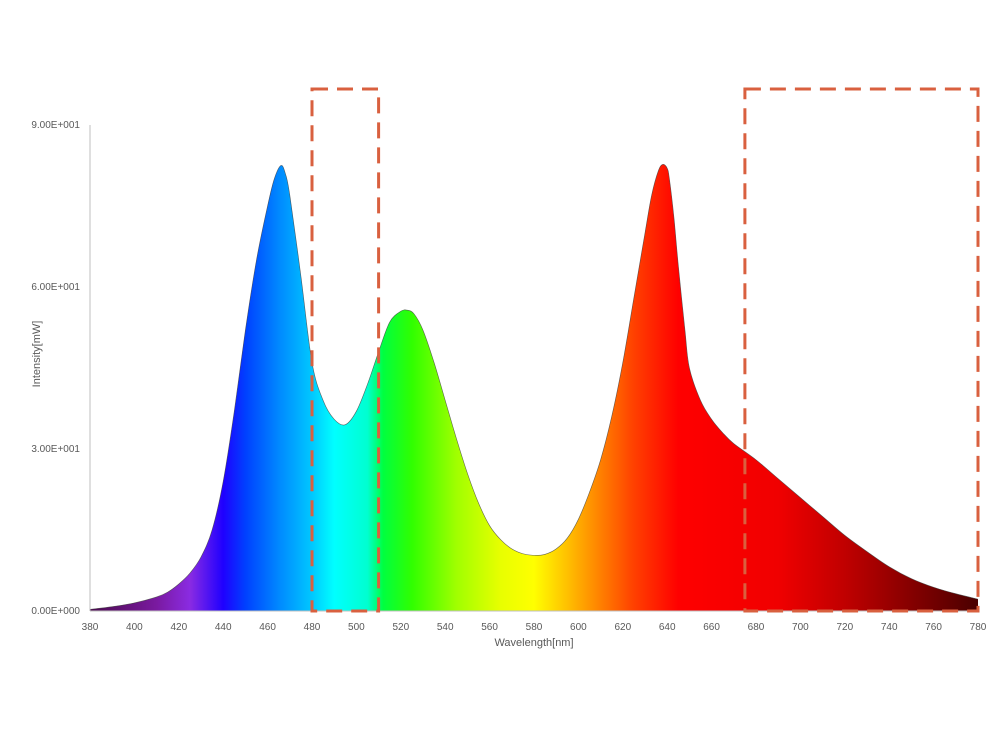 Image resolution: width=1000 pixels, height=750 pixels. I want to click on x-tick-label: 600, so click(578, 627).